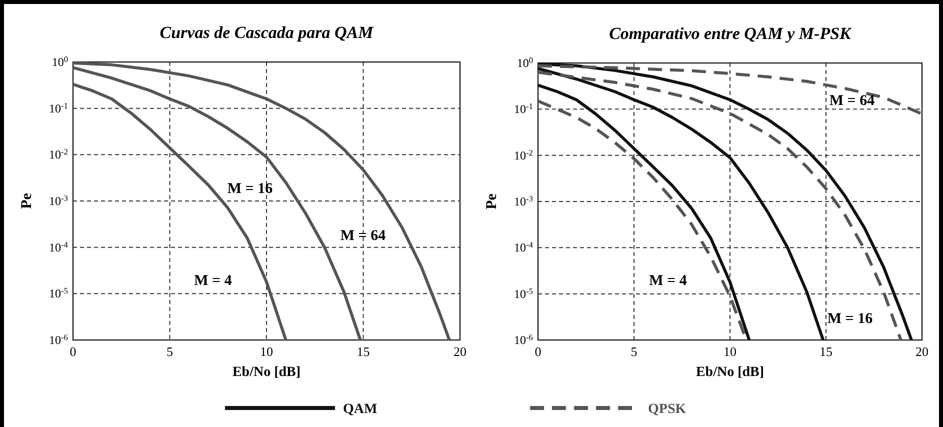 The image size is (943, 427). Describe the element at coordinates (667, 409) in the screenshot. I see `text: QPSK` at that location.